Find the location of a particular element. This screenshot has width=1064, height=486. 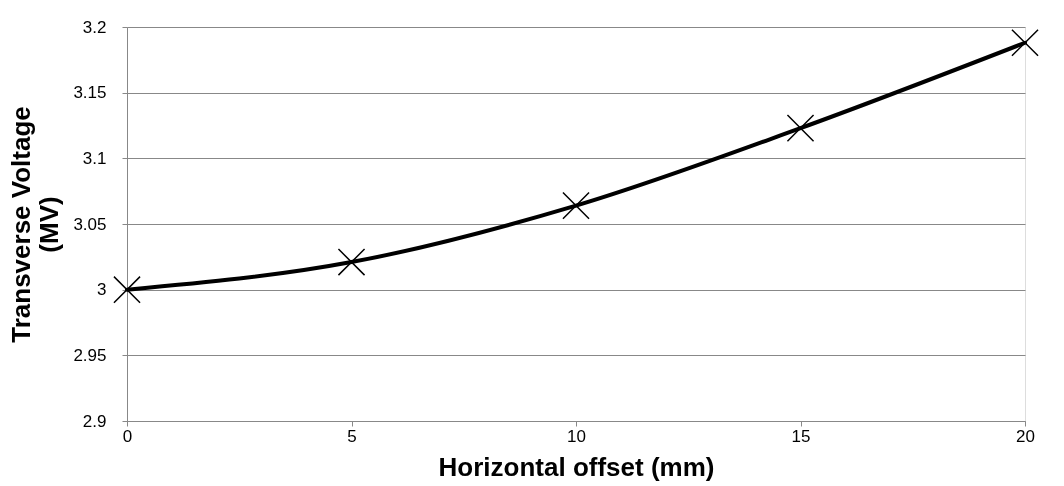

y-tick-label: 3.05 is located at coordinates (90, 224).